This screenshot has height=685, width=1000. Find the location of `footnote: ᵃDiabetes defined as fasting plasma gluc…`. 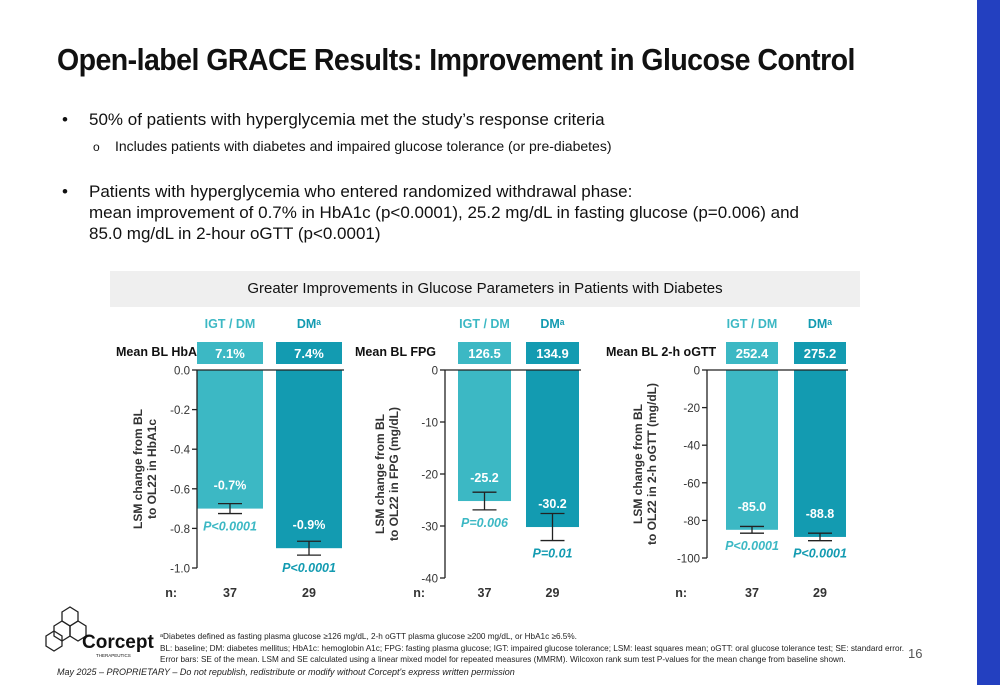

footnote: ᵃDiabetes defined as fasting plasma gluc… is located at coordinates (535, 648).